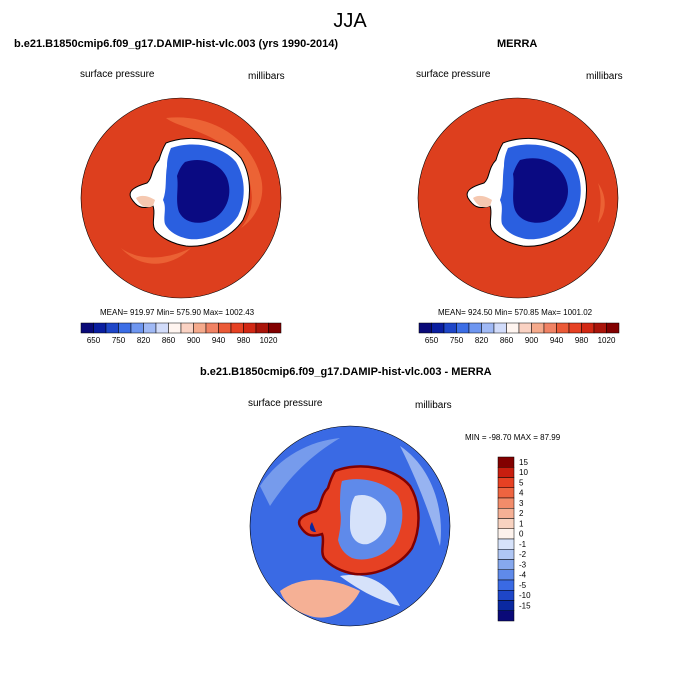 This screenshot has width=700, height=700. Describe the element at coordinates (513, 437) in the screenshot. I see `panel3-stats: MIN = -98.70 MAX = 87.99` at that location.